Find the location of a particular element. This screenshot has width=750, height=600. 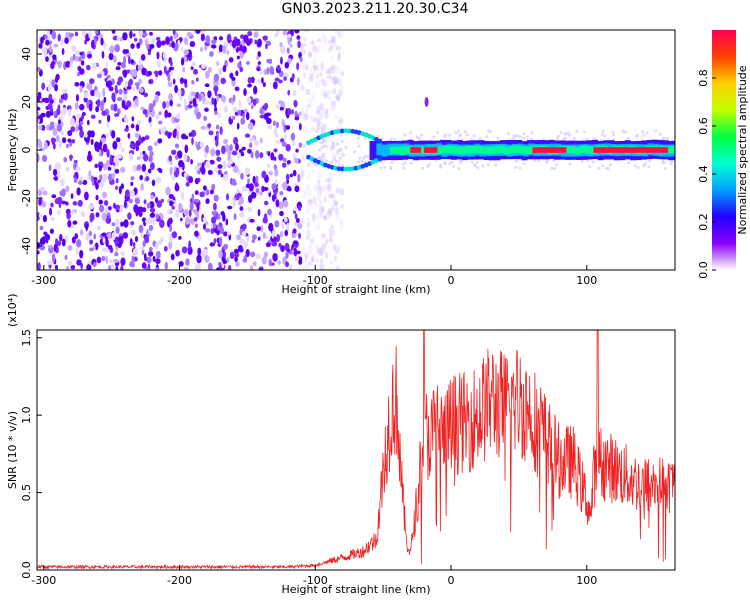

x-tick-label: 0 is located at coordinates (451, 280).